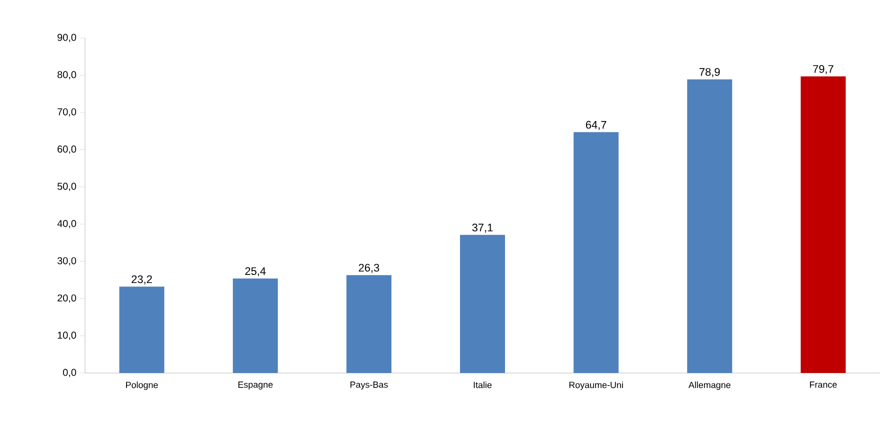 Image resolution: width=889 pixels, height=422 pixels. I want to click on y-tick-label: 0,0, so click(69, 373).